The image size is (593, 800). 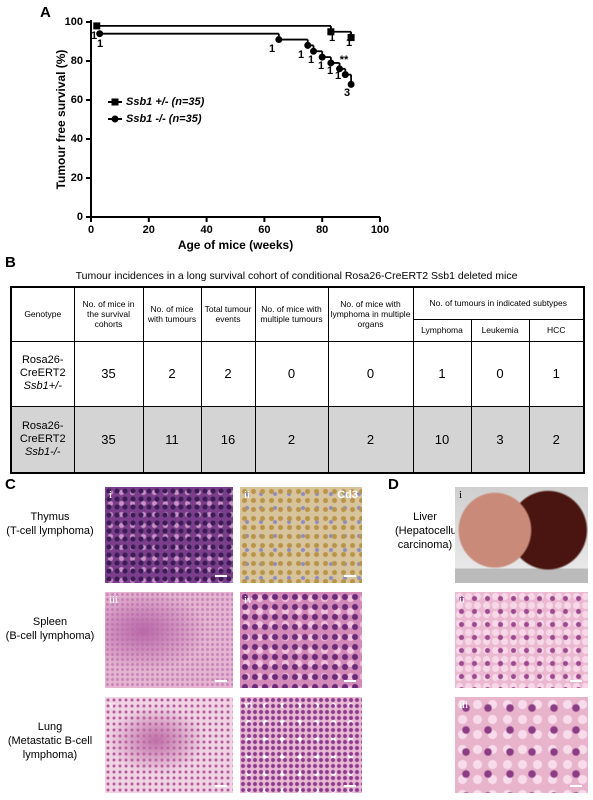 What do you see at coordinates (77, 61) in the screenshot?
I see `y-tick-label: 80` at bounding box center [77, 61].